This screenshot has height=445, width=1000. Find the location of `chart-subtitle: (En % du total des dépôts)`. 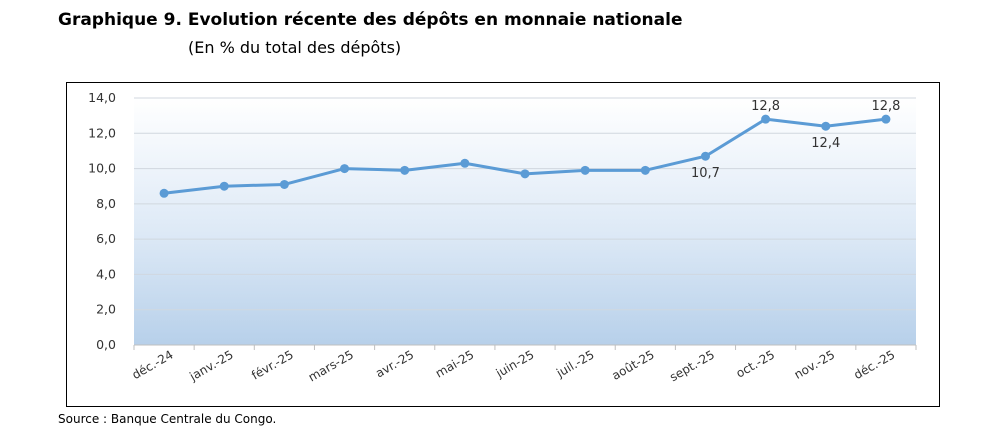

chart-subtitle: (En % du total des dépôts) is located at coordinates (295, 47).